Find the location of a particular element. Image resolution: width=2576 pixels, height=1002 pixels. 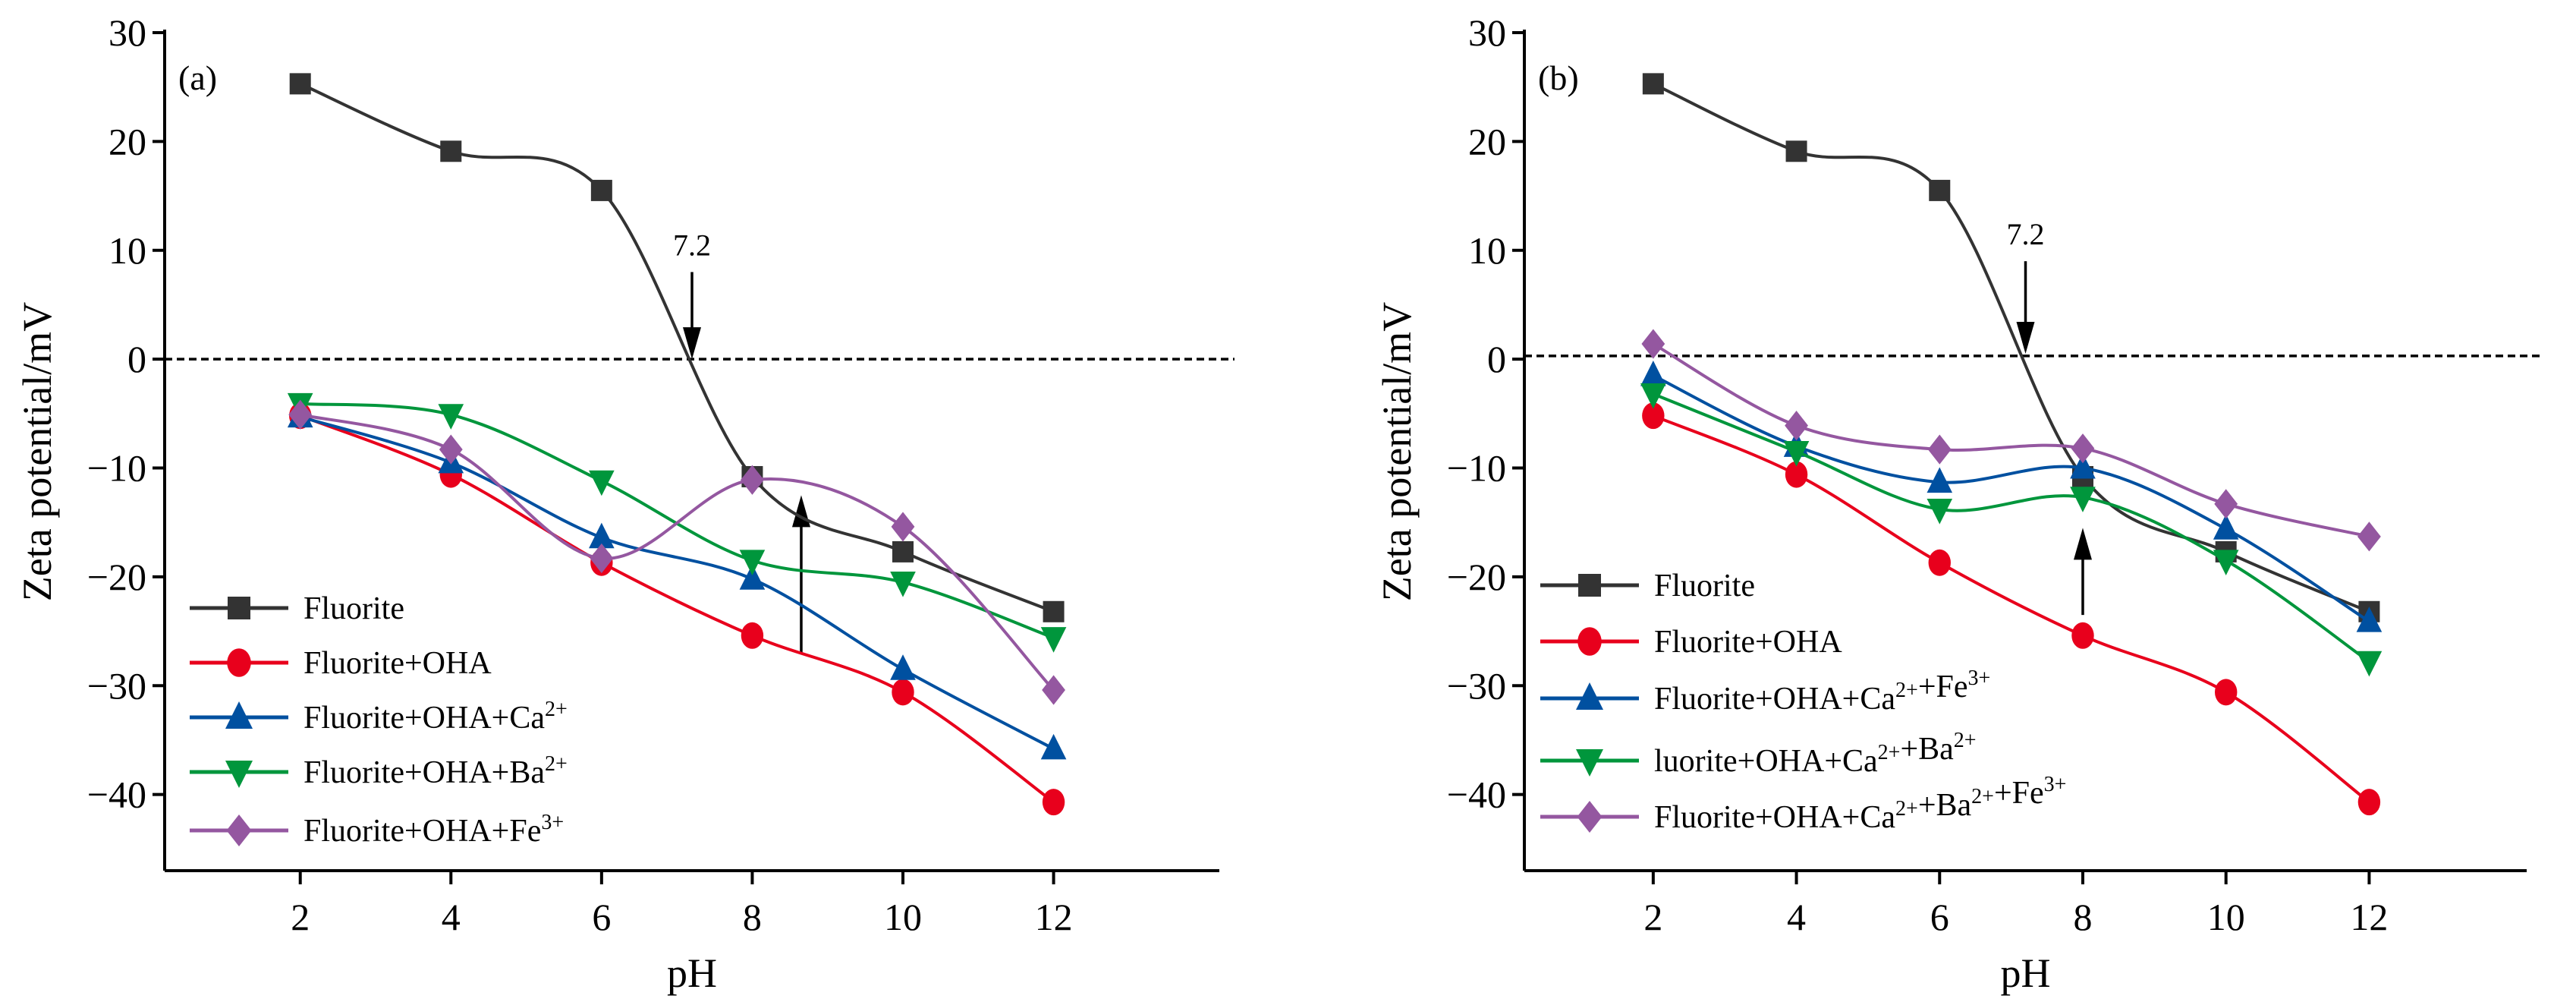

legend-item: luorite+OHA+Ca2++Ba2+ is located at coordinates (1758, 754).